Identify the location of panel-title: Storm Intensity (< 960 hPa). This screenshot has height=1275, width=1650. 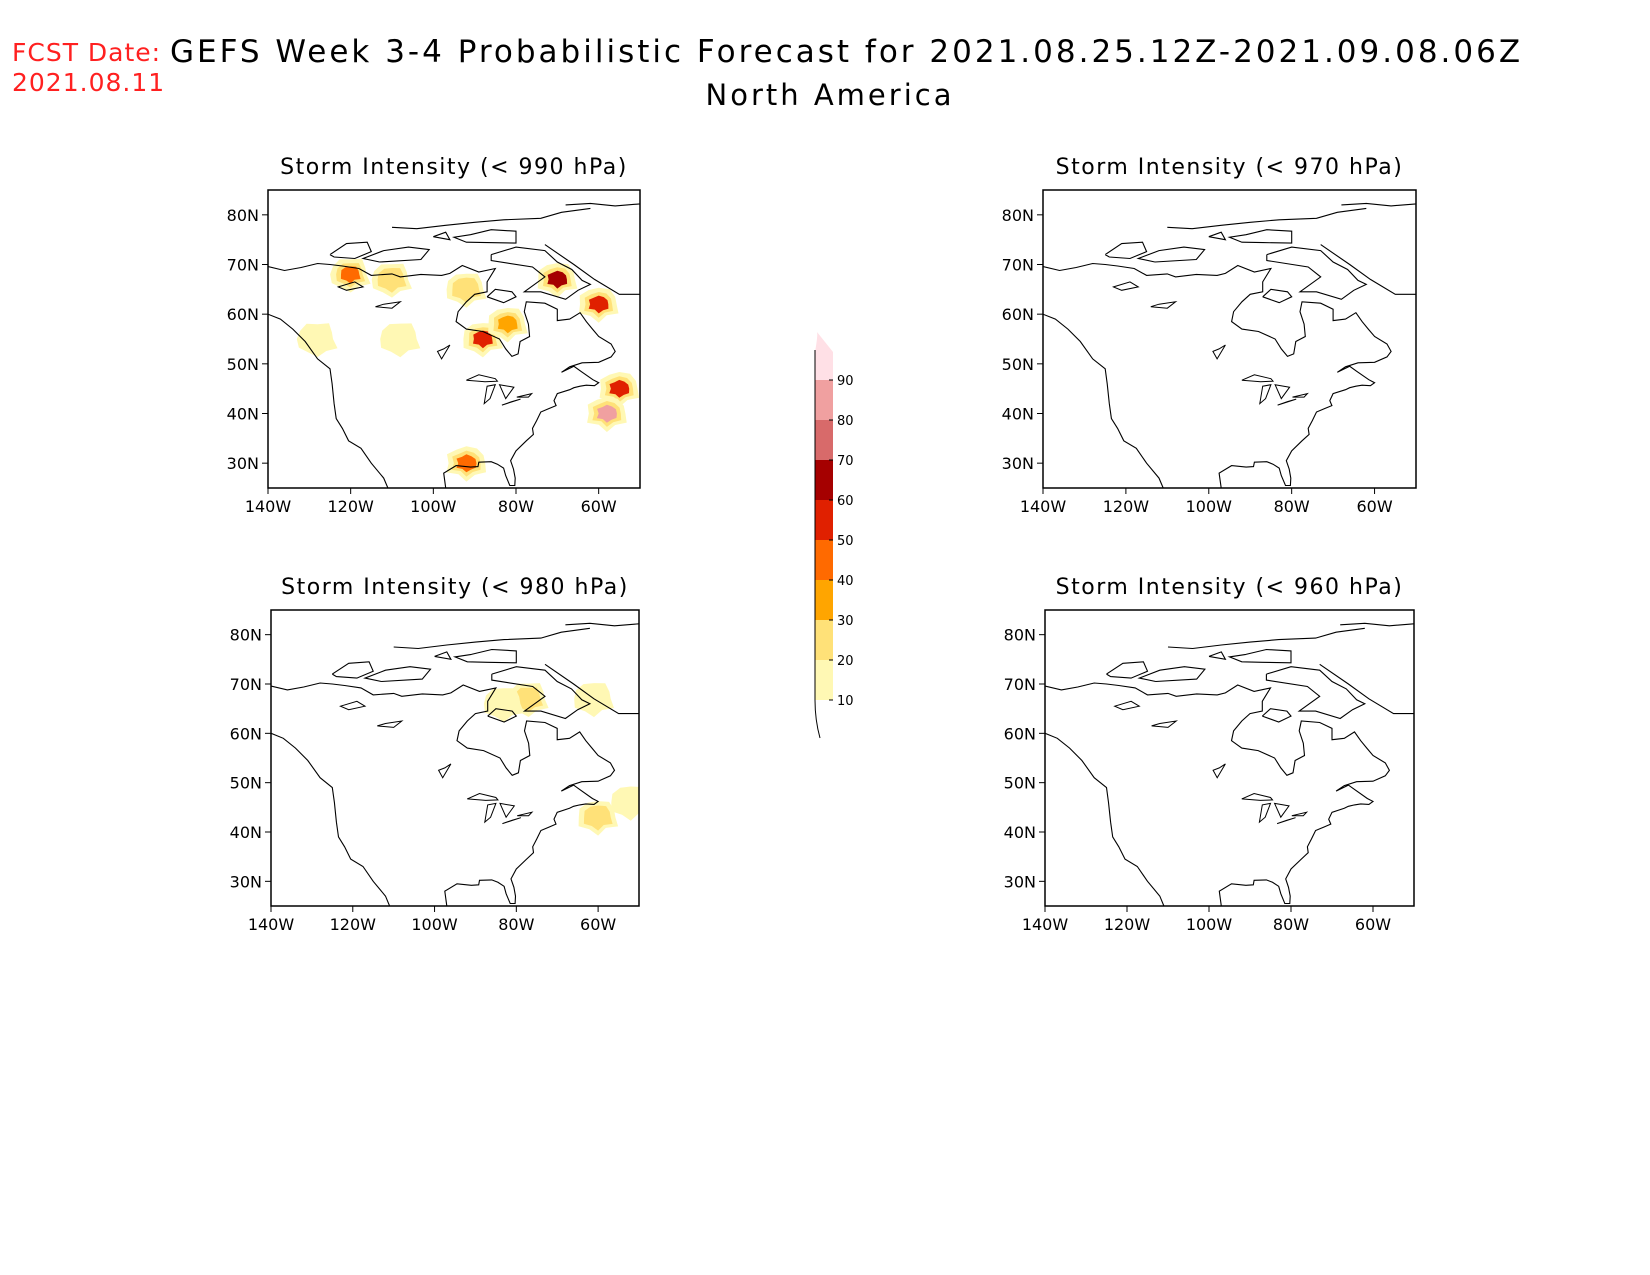
(1230, 587).